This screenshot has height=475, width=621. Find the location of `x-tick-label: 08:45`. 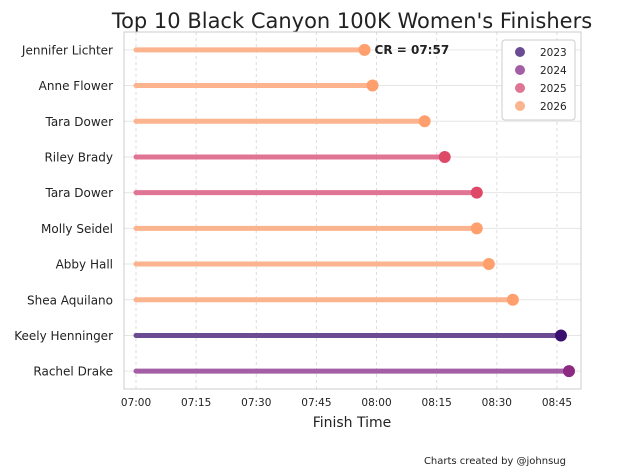

x-tick-label: 08:45 is located at coordinates (557, 403).